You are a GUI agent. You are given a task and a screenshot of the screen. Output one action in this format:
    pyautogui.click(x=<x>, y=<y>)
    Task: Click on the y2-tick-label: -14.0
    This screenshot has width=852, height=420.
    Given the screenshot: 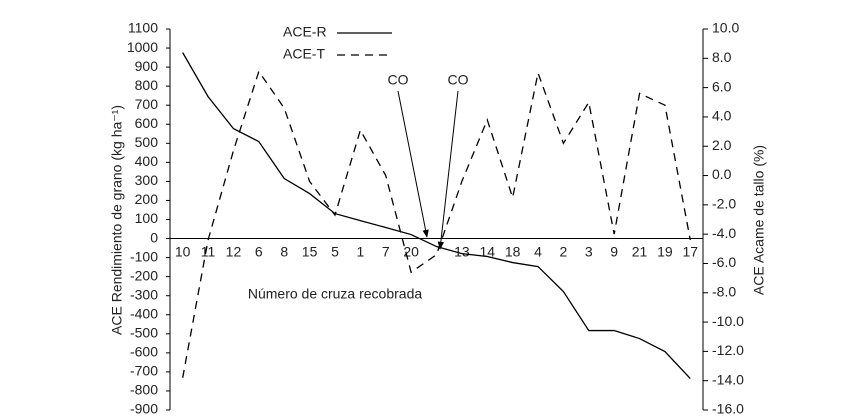 What is the action you would take?
    pyautogui.click(x=728, y=379)
    